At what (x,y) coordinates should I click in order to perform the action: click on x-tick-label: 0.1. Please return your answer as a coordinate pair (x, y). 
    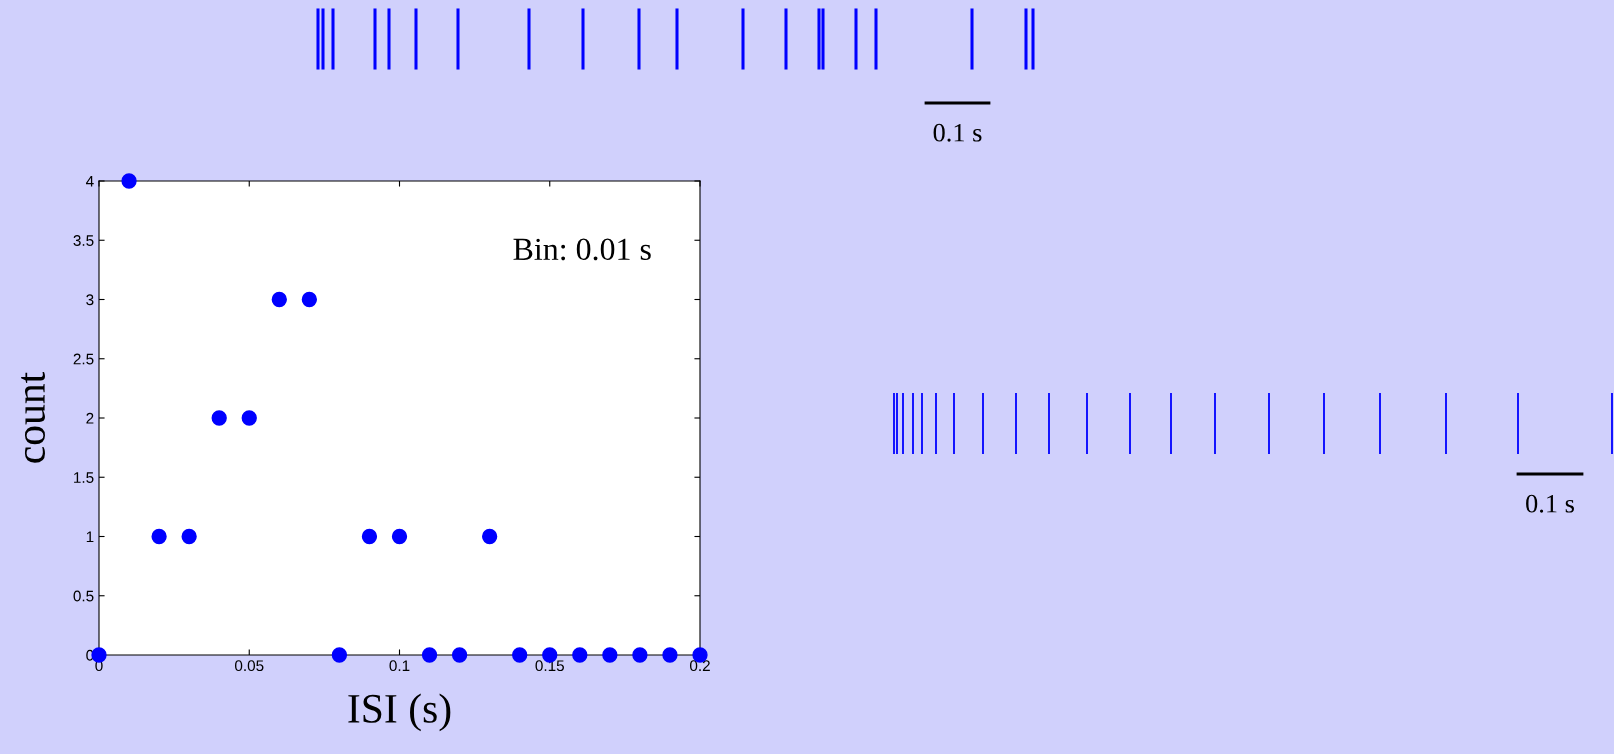
    Looking at the image, I should click on (399, 666).